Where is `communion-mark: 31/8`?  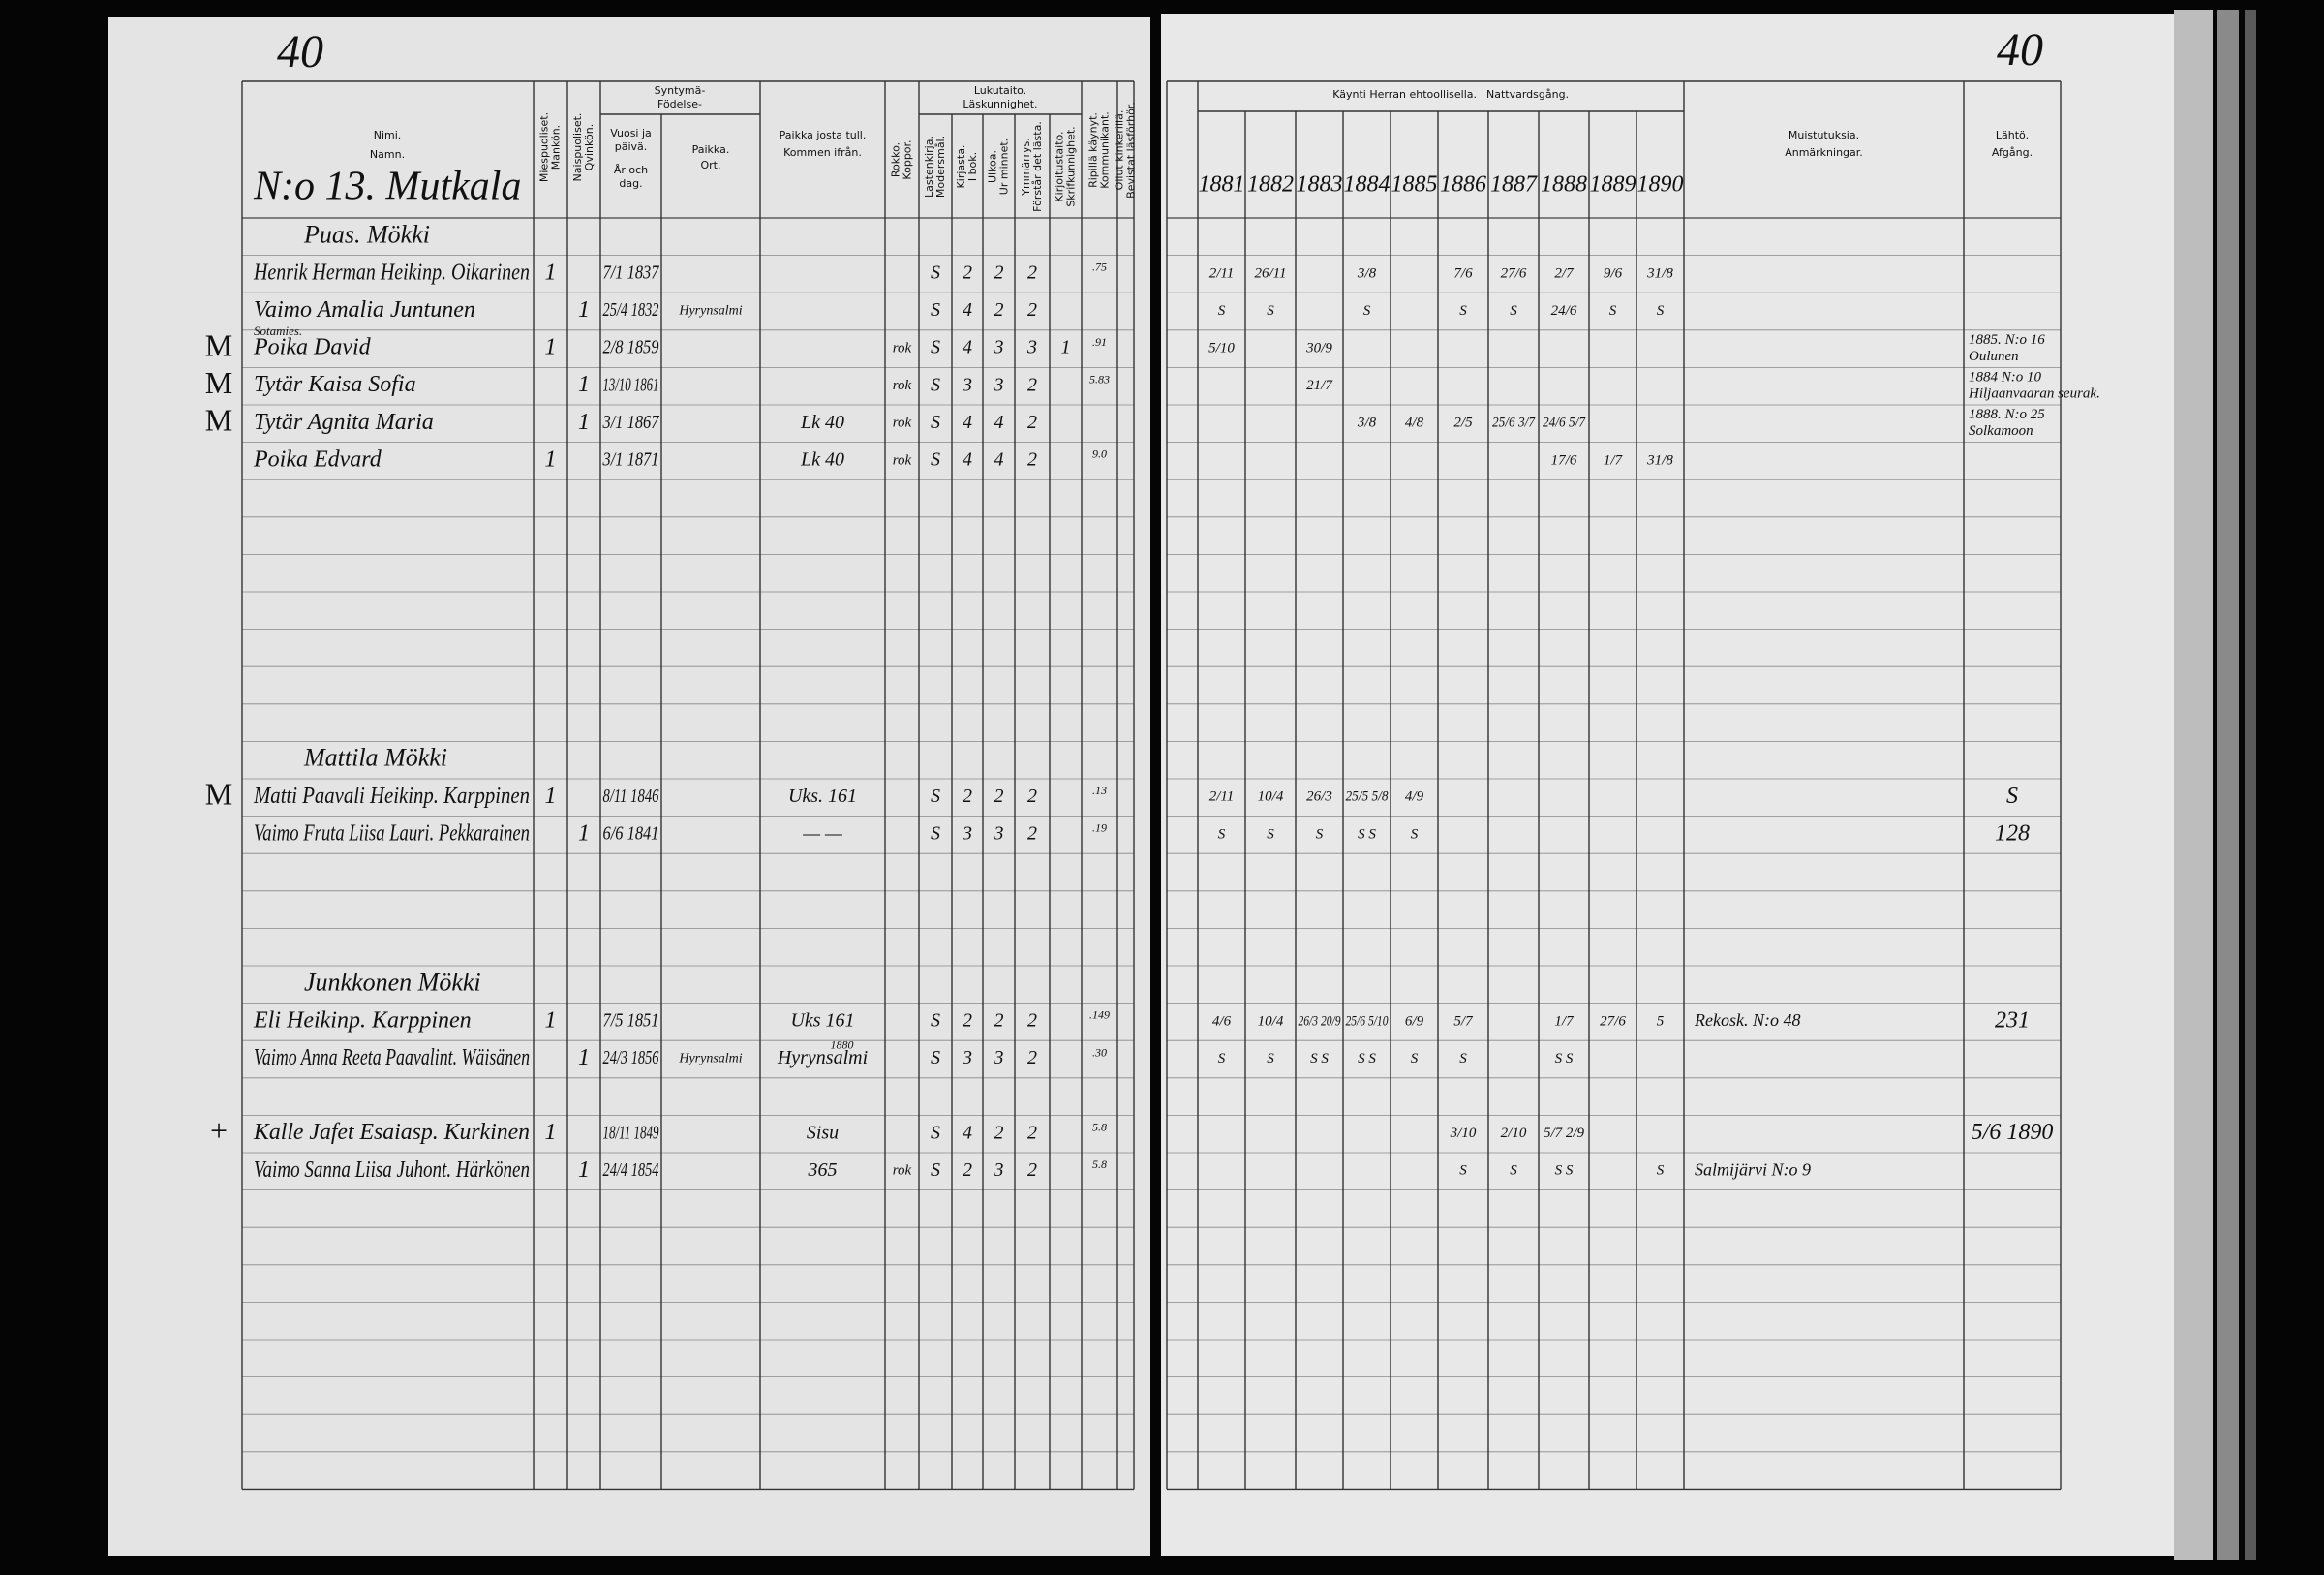
communion-mark: 31/8 is located at coordinates (1659, 273).